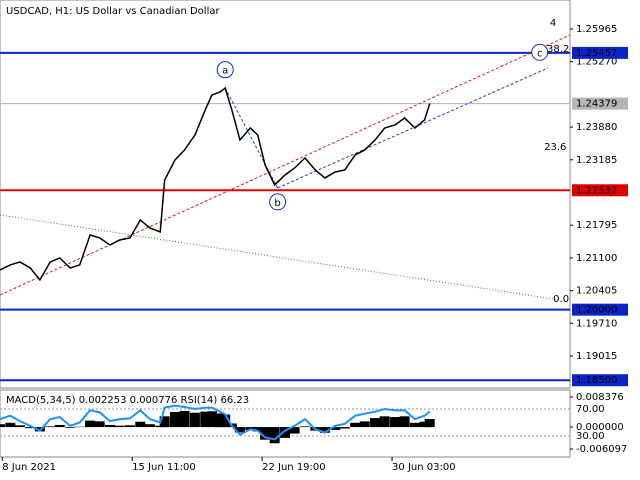 This screenshot has height=480, width=640. Describe the element at coordinates (596, 225) in the screenshot. I see `y-tick-label: 1.21795` at that location.